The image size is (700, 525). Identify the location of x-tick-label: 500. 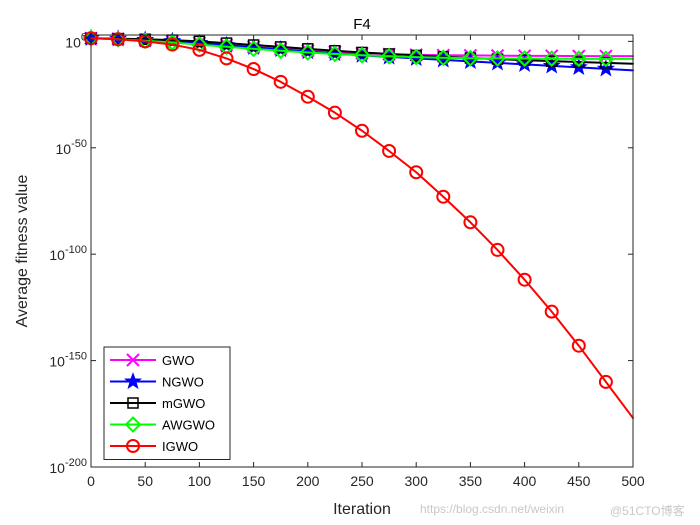
(633, 481).